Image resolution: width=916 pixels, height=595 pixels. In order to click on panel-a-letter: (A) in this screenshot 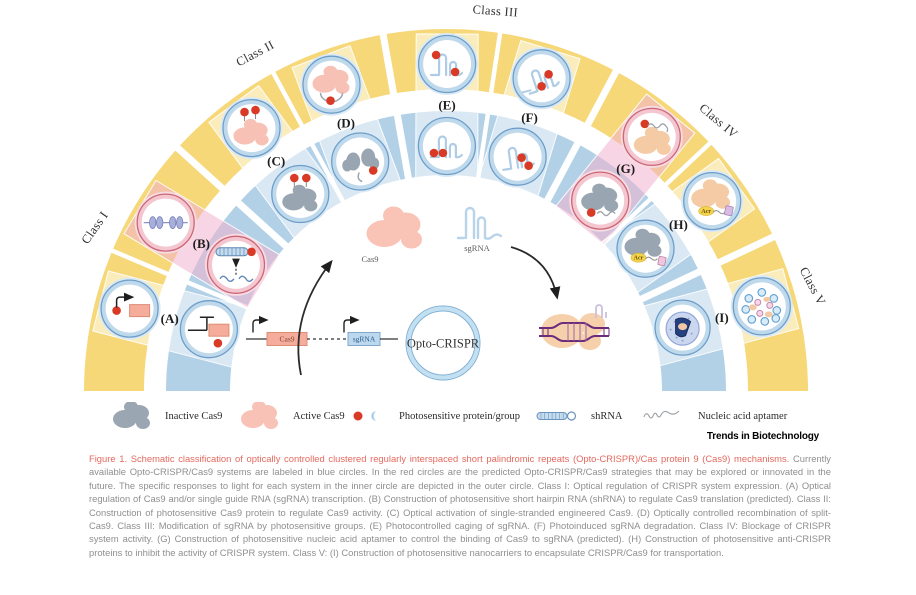, I will do `click(170, 318)`.